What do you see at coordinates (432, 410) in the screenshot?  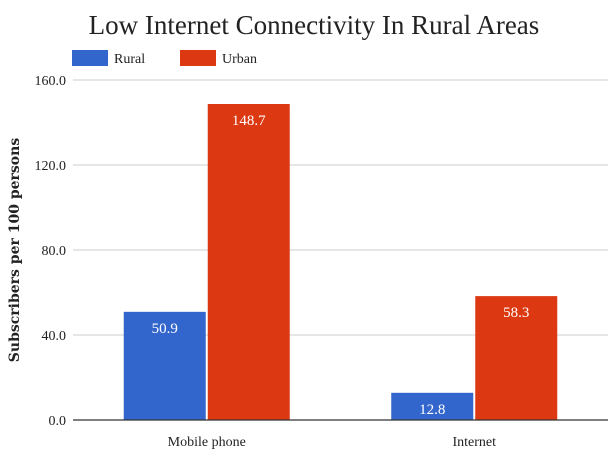 I see `bar-value-label: 12.8` at bounding box center [432, 410].